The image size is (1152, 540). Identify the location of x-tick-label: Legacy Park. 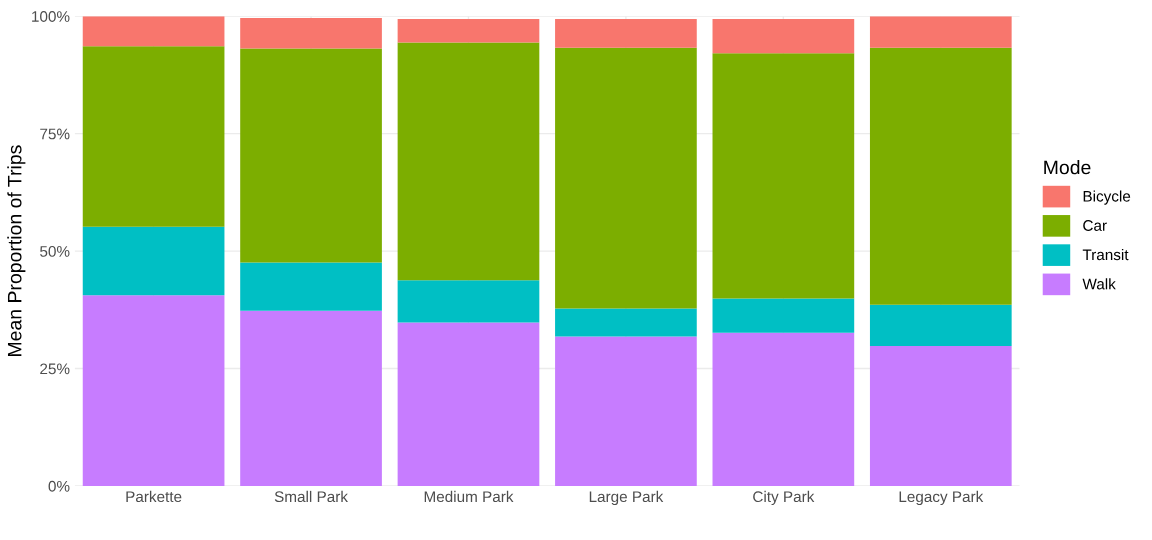
(941, 498).